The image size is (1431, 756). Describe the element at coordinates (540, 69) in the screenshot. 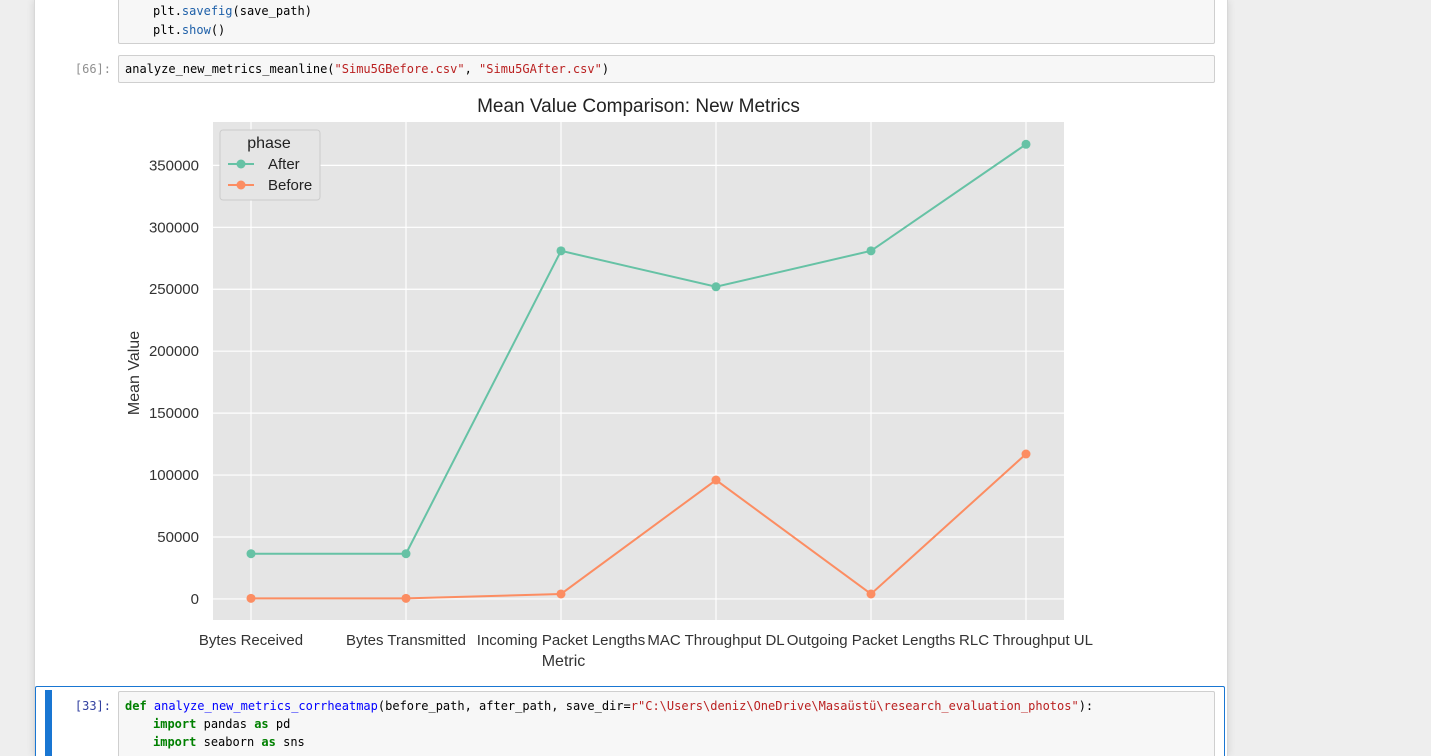

I see `code-token: "Simu5GAfter.csv"` at that location.